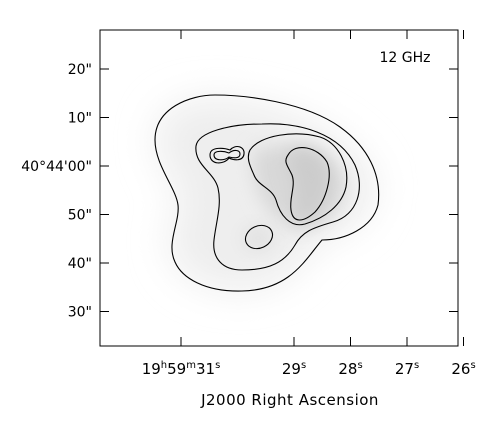 The width and height of the screenshot is (484, 438). Describe the element at coordinates (405, 58) in the screenshot. I see `frequency-annotation: 12 GHz` at that location.